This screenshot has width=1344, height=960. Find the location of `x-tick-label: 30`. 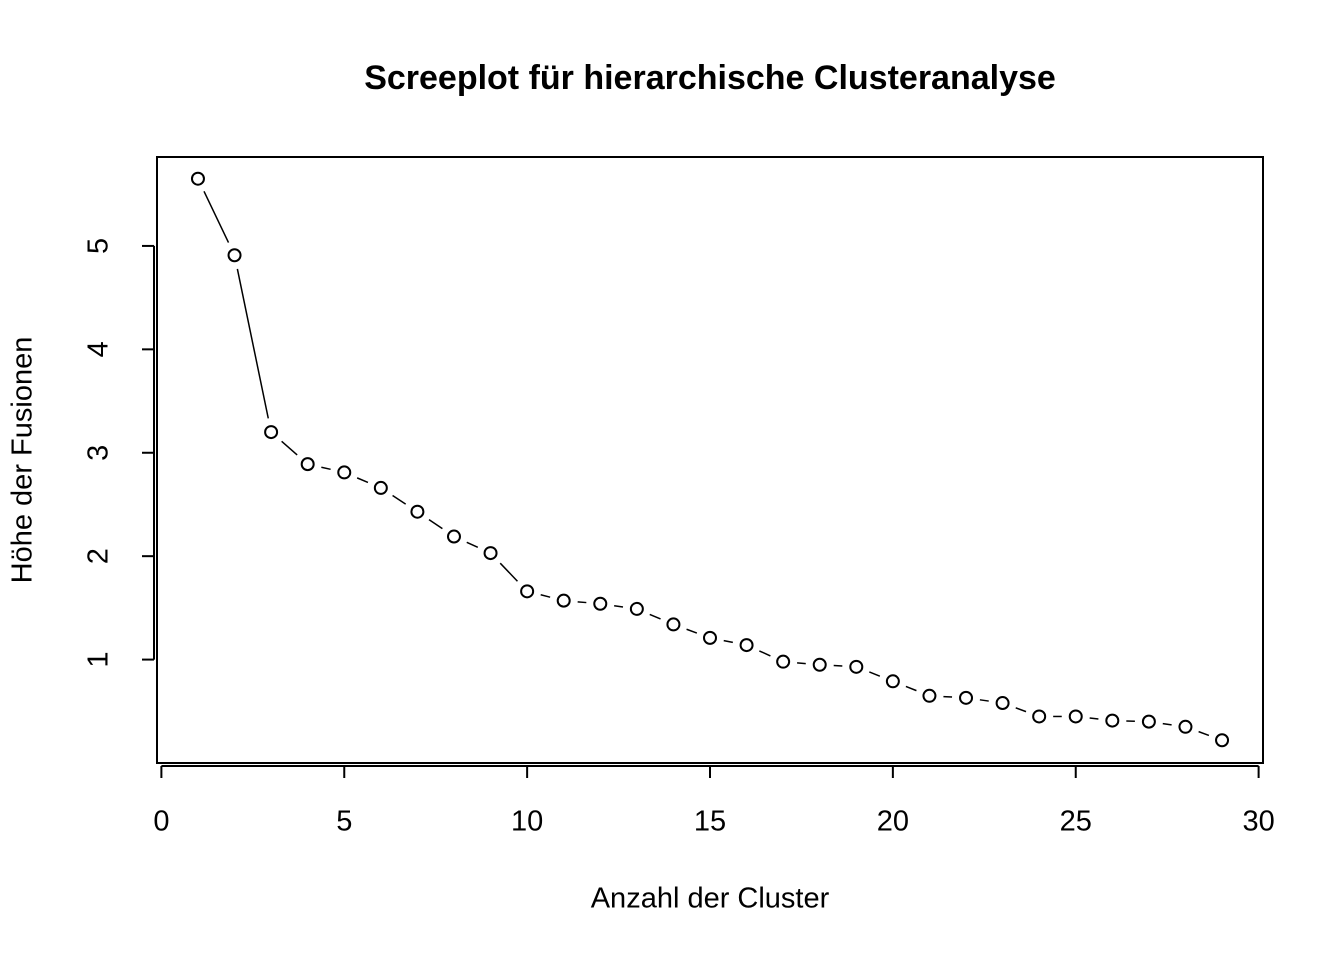

x-tick-label: 30 is located at coordinates (1258, 822).